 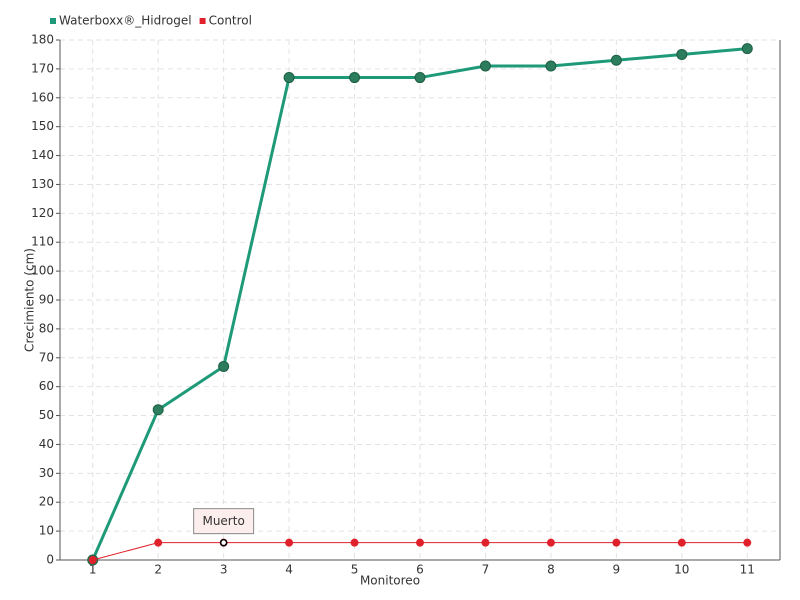 What do you see at coordinates (46, 386) in the screenshot?
I see `y-tick-label: 60` at bounding box center [46, 386].